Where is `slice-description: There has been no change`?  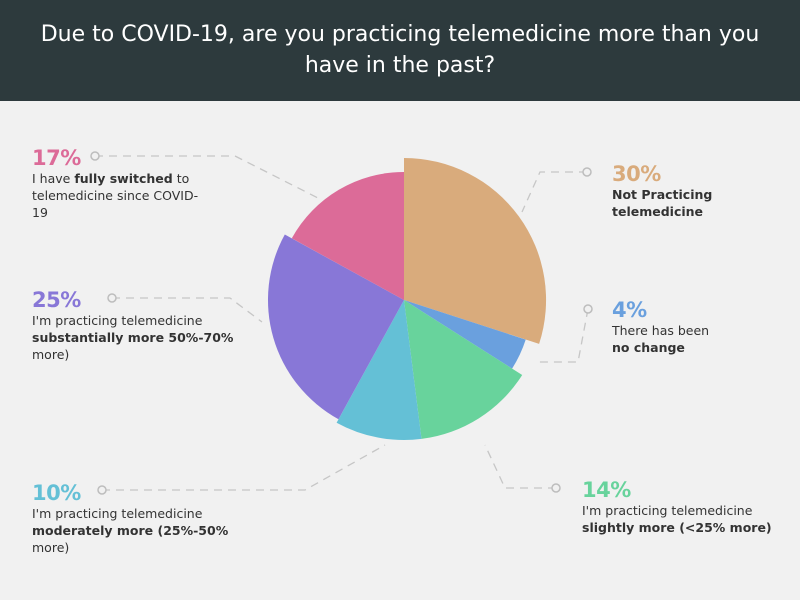
slice-description: There has been no change is located at coordinates (661, 339).